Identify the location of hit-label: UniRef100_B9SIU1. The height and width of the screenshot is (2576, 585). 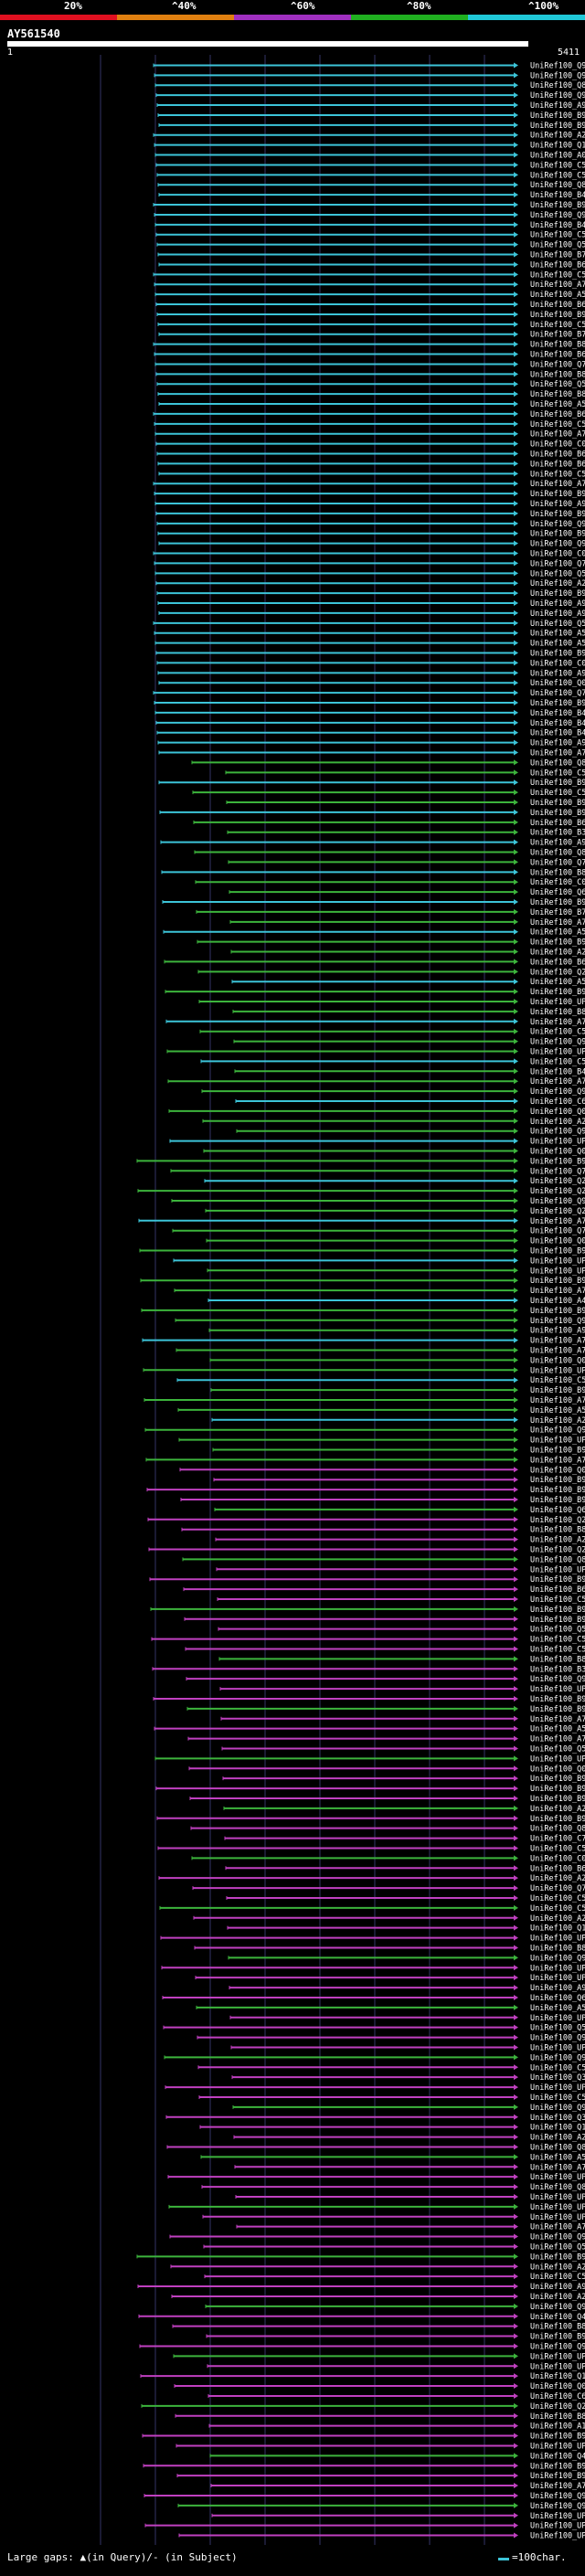
(558, 703).